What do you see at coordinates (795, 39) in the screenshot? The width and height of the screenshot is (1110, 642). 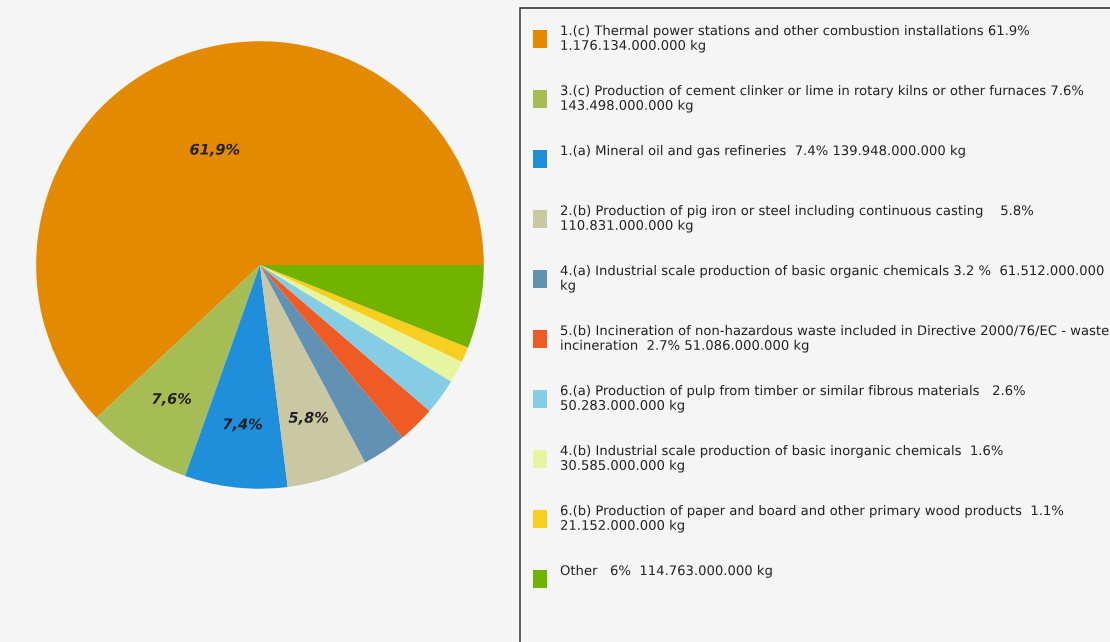 I see `legend-label: 1.(c) Thermal power stations and other combustion installations 61.9% 1.176.134.000.000 kg` at bounding box center [795, 39].